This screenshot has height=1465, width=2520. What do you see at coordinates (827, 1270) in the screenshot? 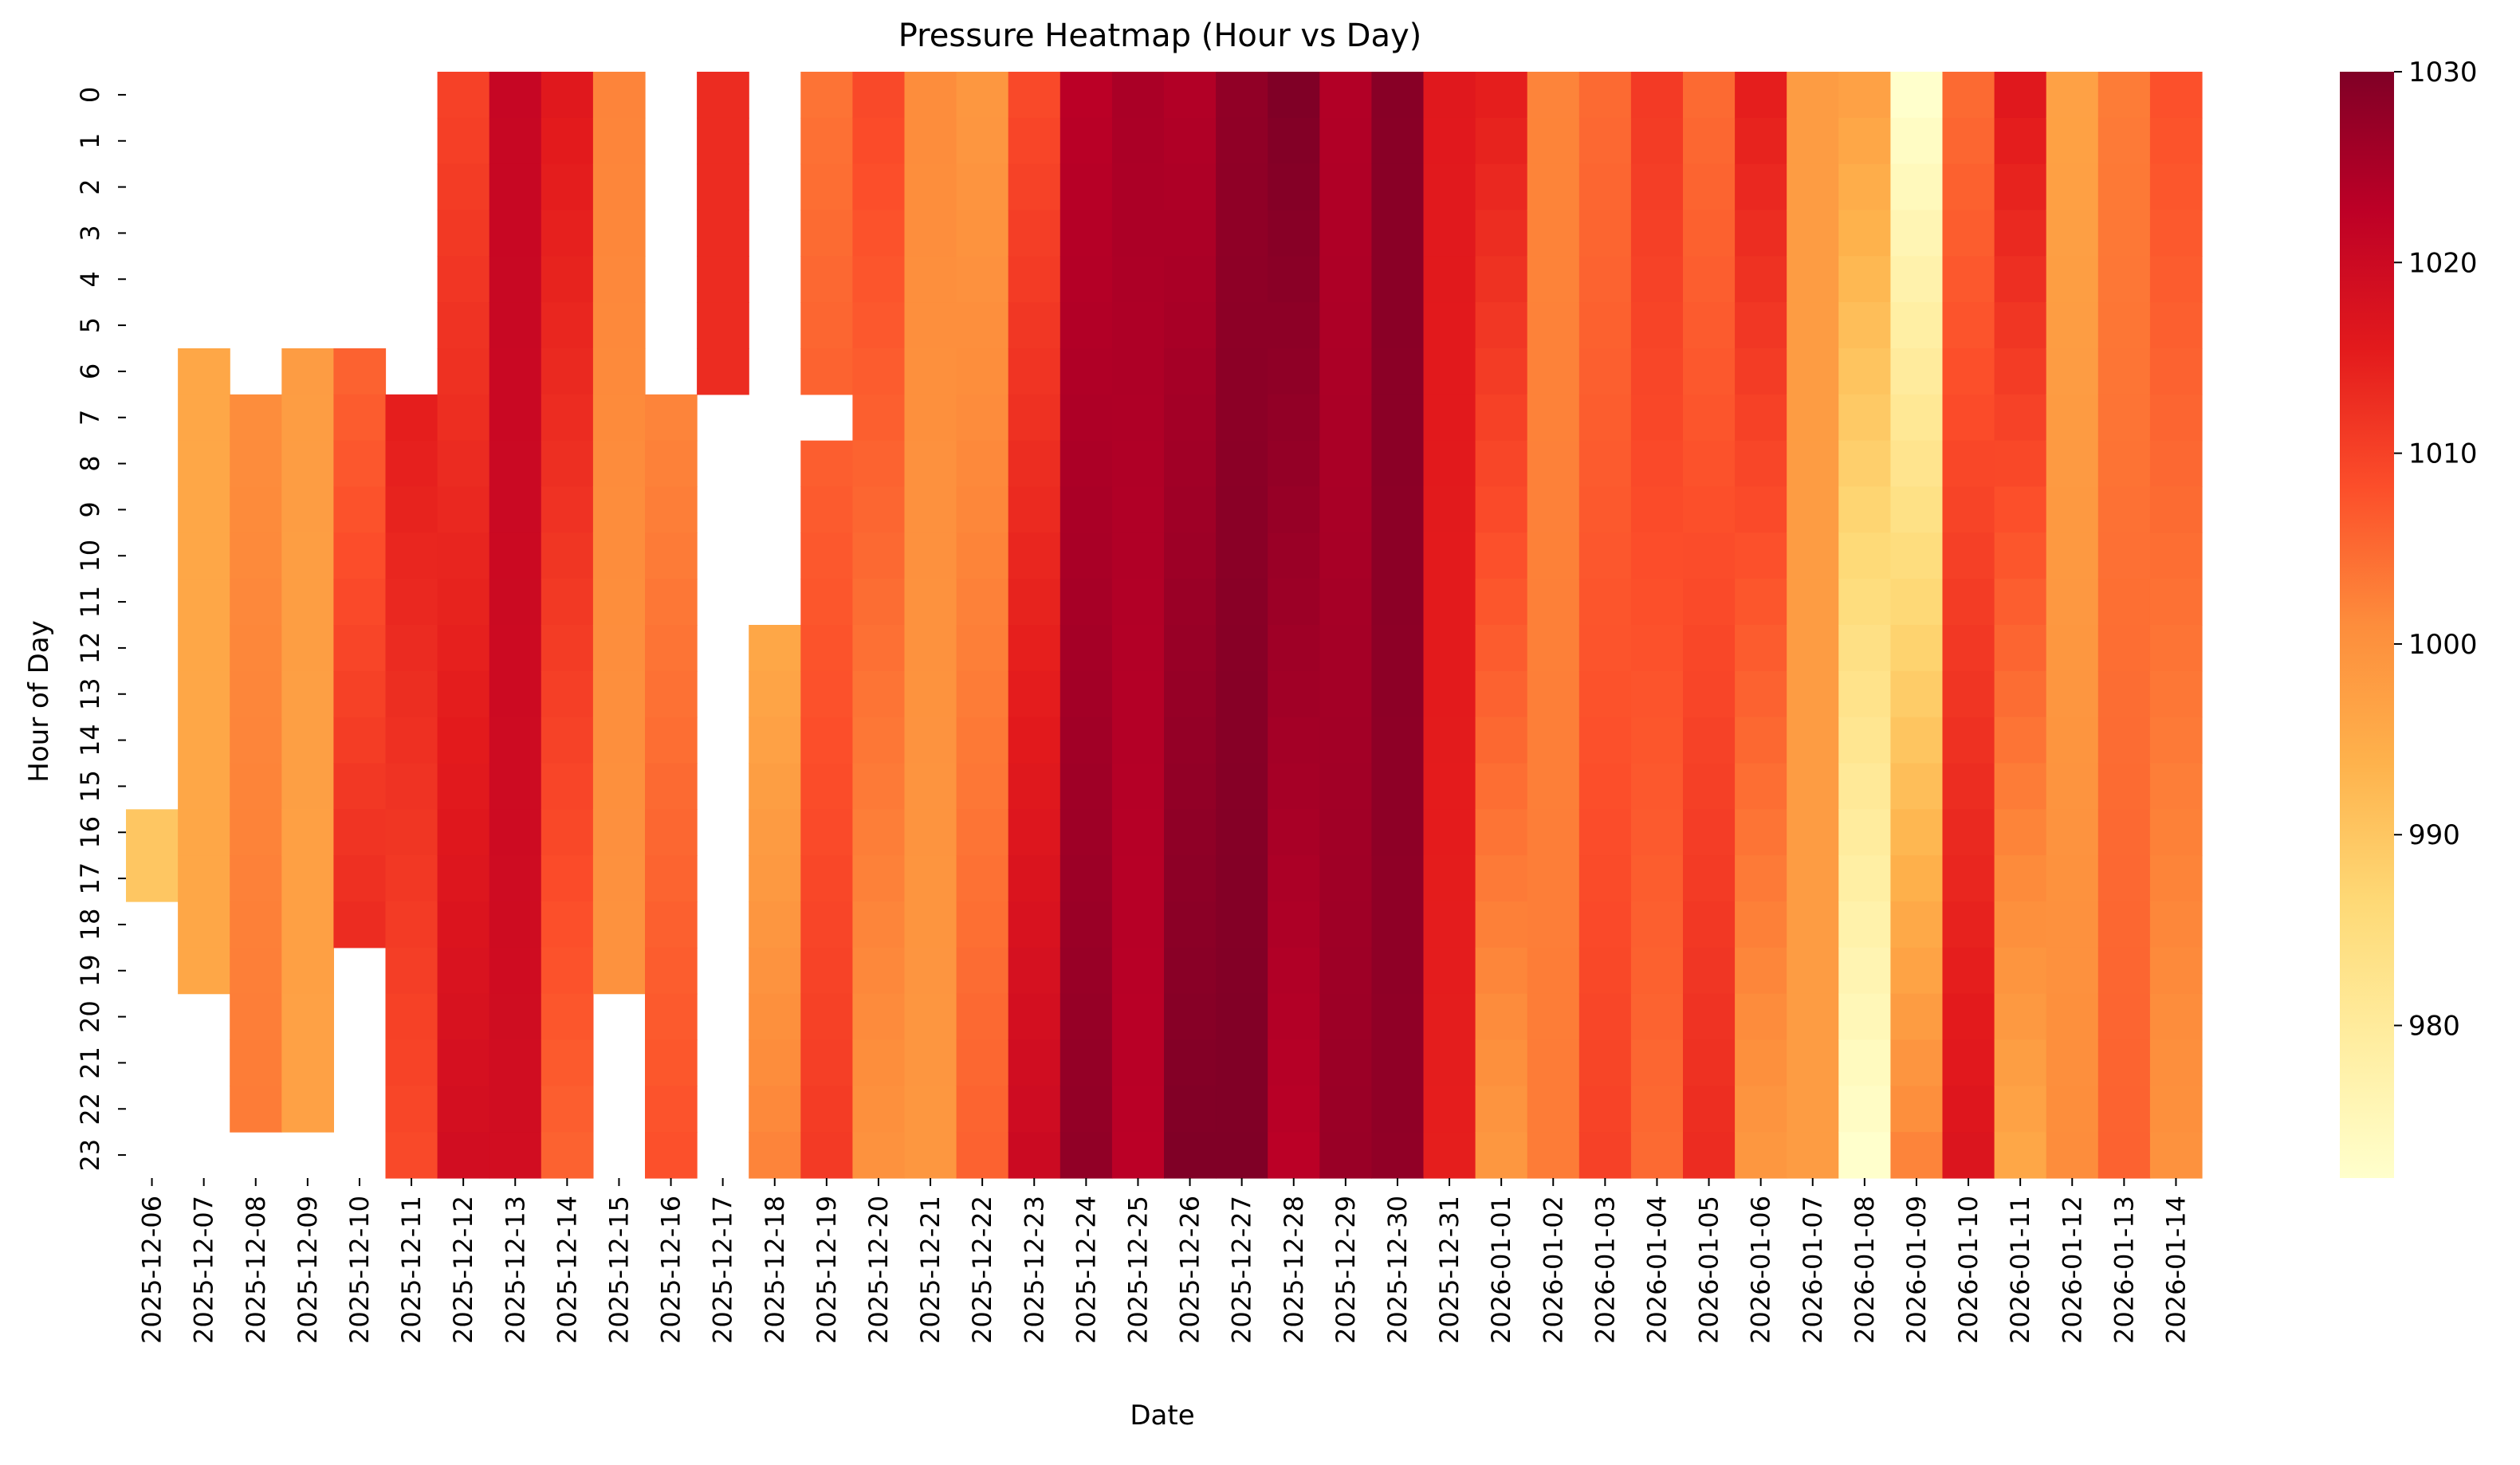
I see `x-tick-label: 2025-12-19` at bounding box center [827, 1270].